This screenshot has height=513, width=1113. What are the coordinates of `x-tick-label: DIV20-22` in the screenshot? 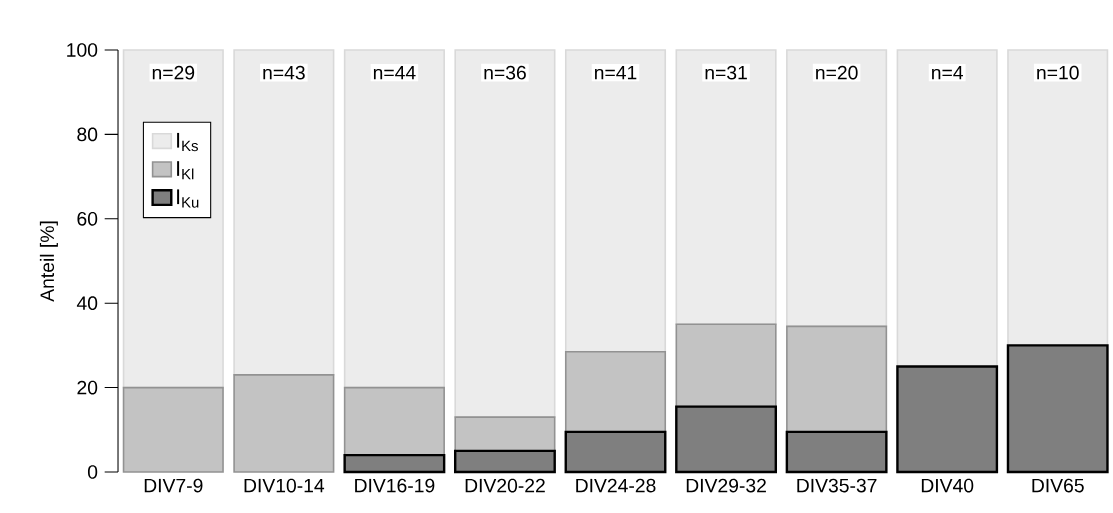 It's located at (505, 485).